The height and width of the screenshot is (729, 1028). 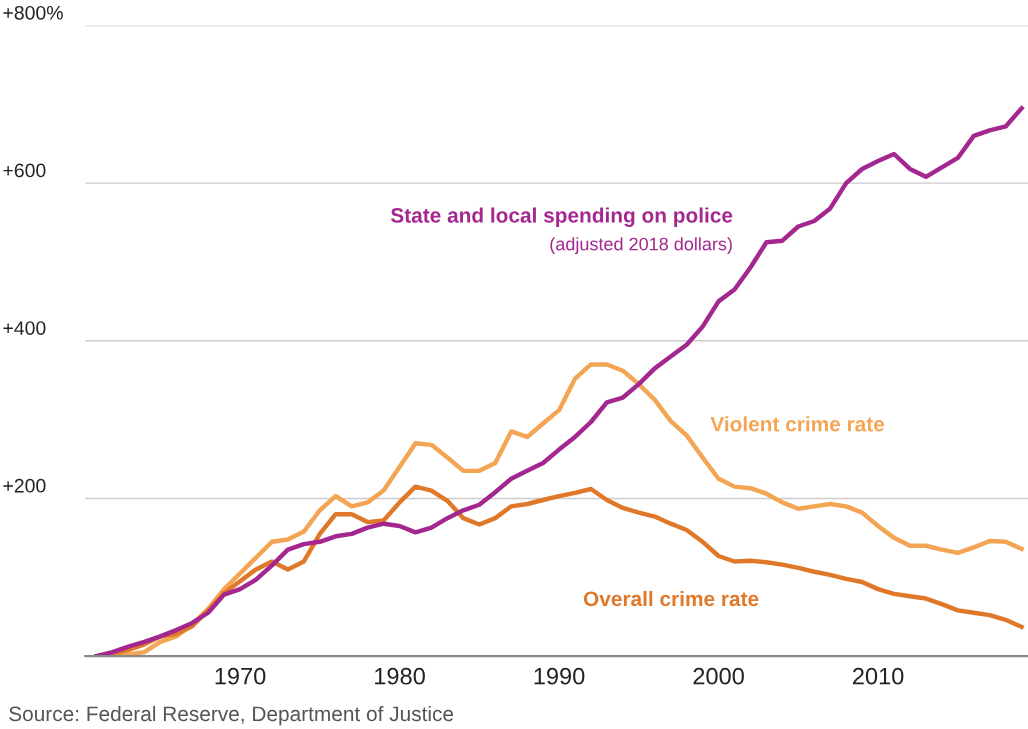 What do you see at coordinates (231, 715) in the screenshot?
I see `source-note: Source: Federal Reserve, Department of Justice` at bounding box center [231, 715].